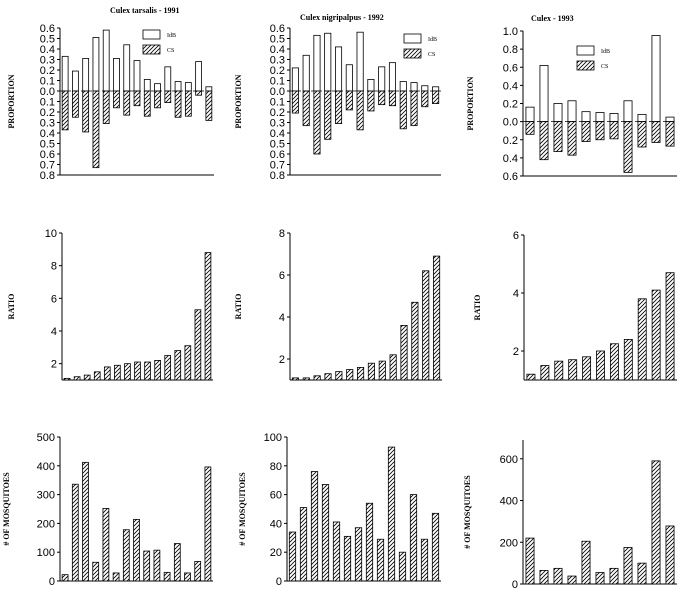 The image size is (683, 593). What do you see at coordinates (575, 305) in the screenshot?
I see `chart-panel-p6: 2 4 6 RATIO` at bounding box center [575, 305].